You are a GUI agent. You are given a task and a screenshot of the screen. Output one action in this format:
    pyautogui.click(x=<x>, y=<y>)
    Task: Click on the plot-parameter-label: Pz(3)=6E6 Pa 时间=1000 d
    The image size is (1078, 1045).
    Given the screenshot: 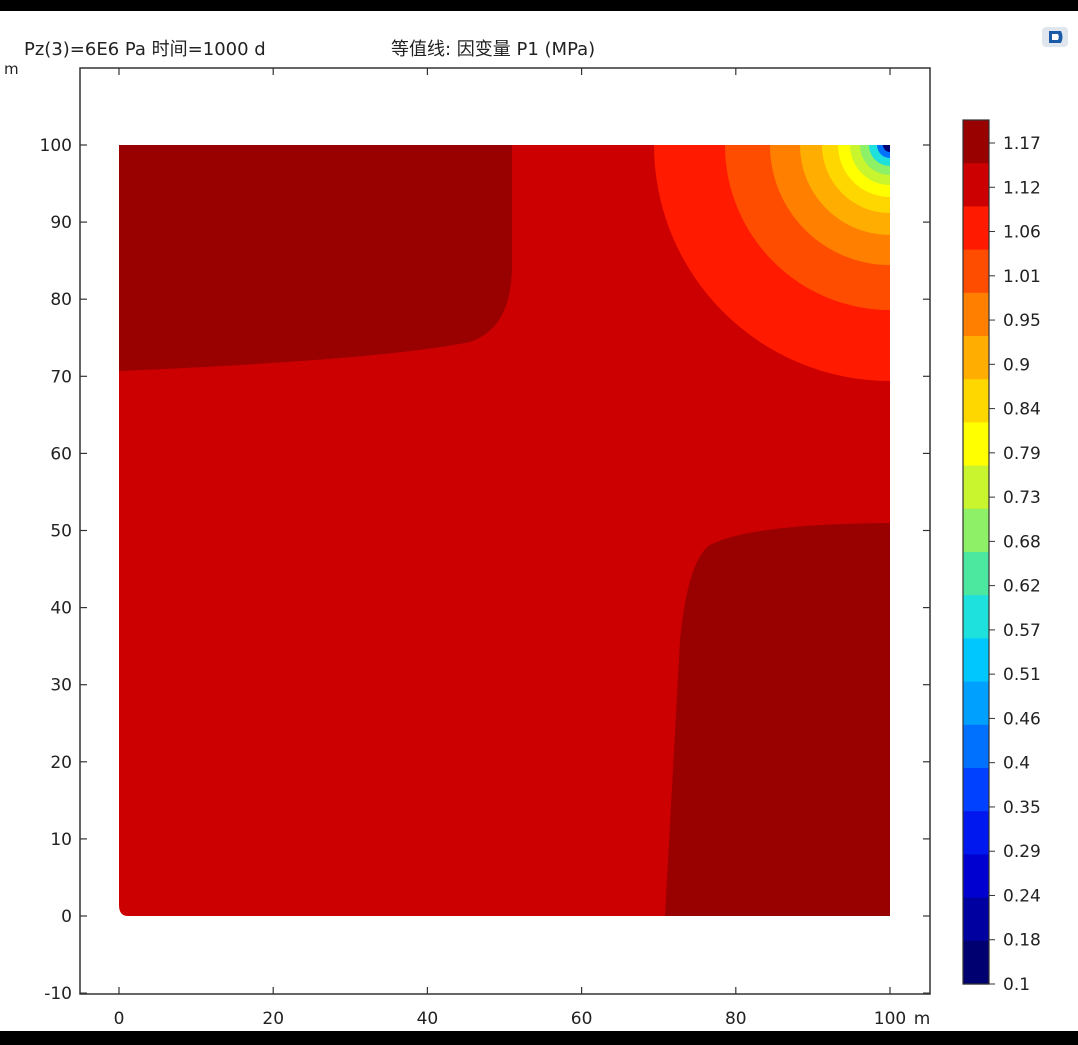 What is the action you would take?
    pyautogui.click(x=145, y=49)
    